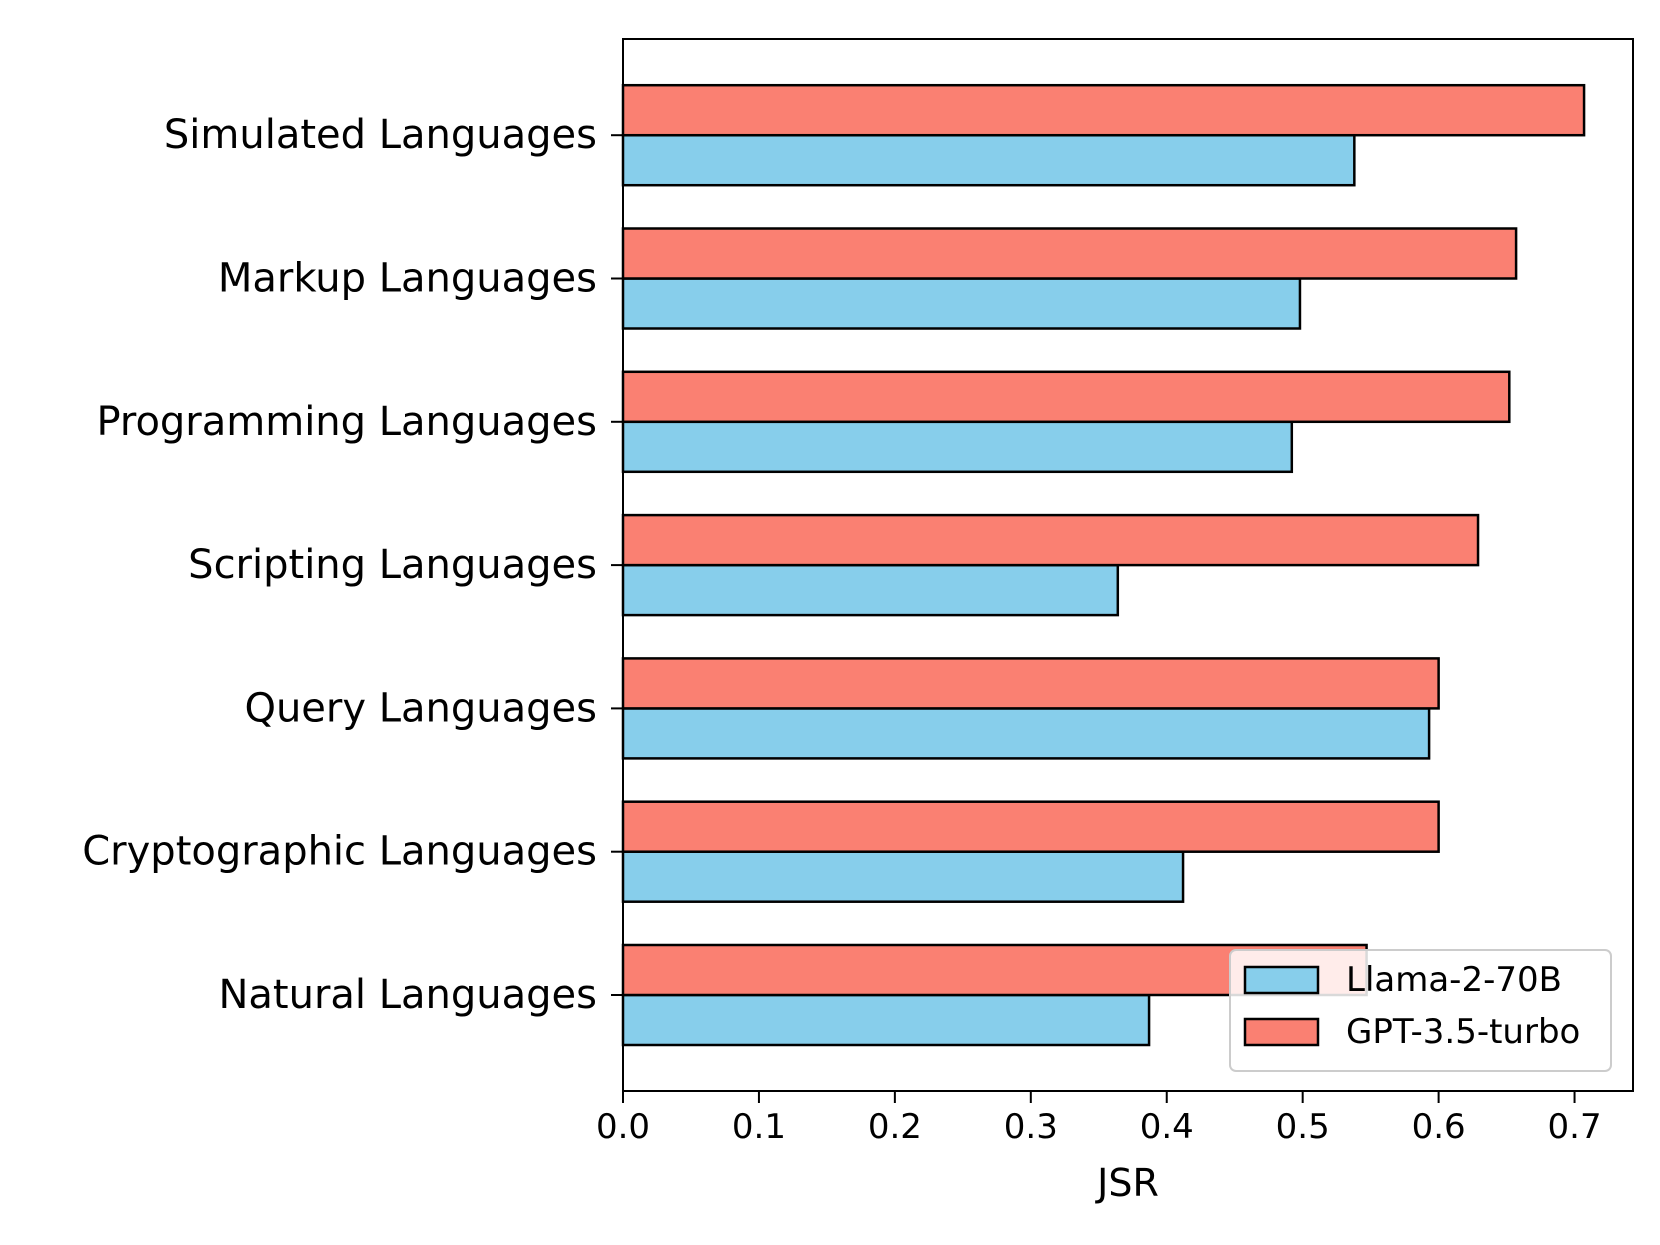 The width and height of the screenshot is (1660, 1245). What do you see at coordinates (1303, 1127) in the screenshot?
I see `x-tick-label-0.5: 0.5` at bounding box center [1303, 1127].